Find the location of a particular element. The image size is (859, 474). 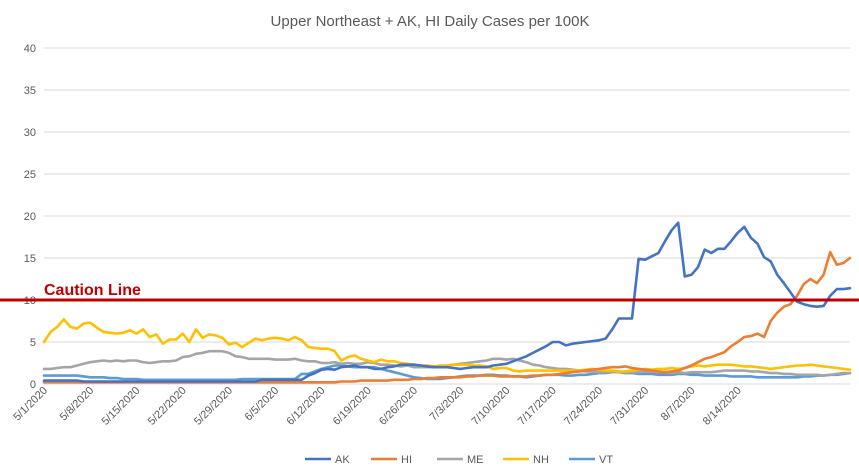

x-tick-label: 7/3/2020 is located at coordinates (447, 404).